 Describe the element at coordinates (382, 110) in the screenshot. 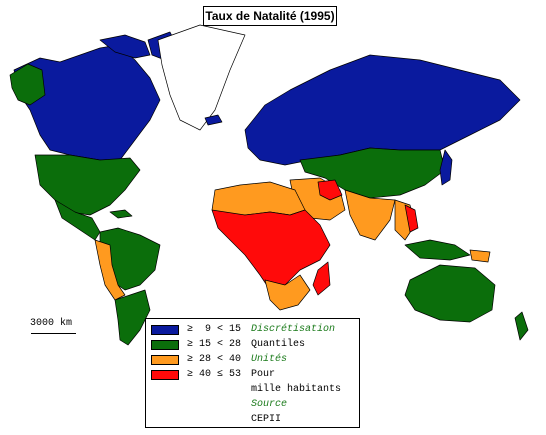

I see `region-europe-russia` at that location.